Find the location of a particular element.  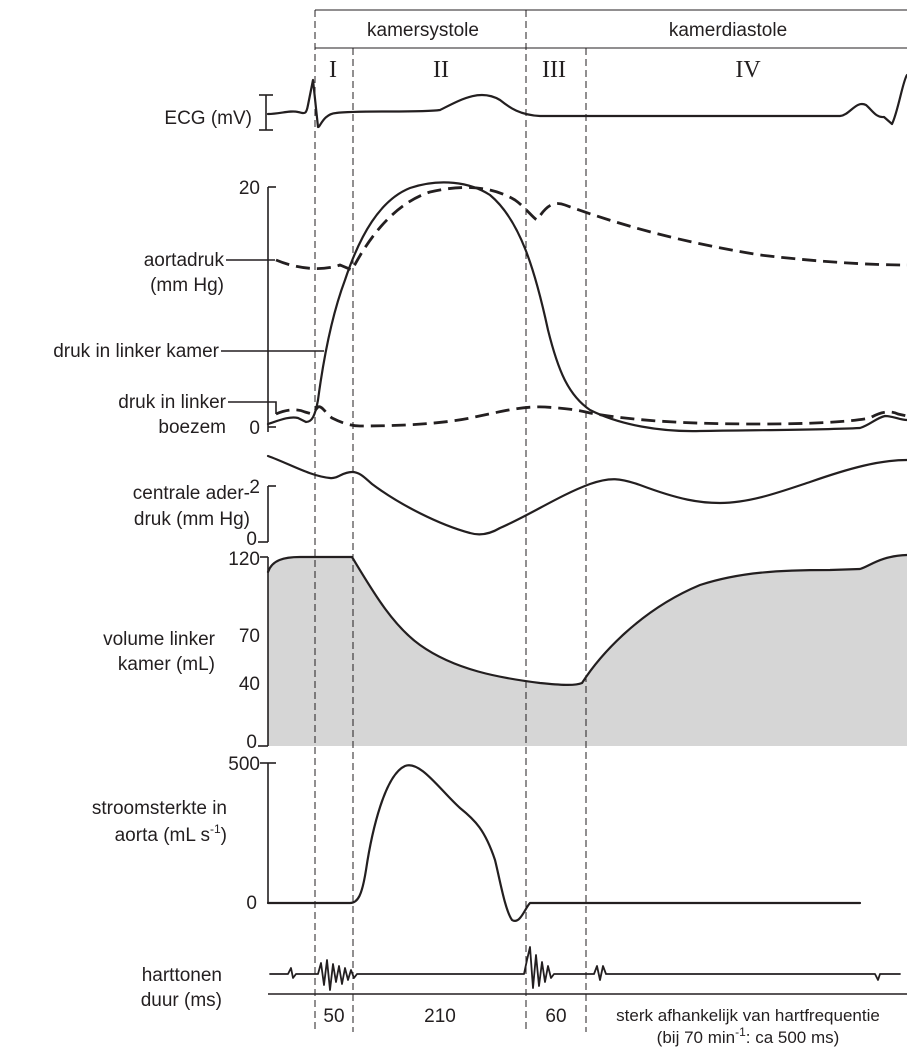

phase-i-label: I is located at coordinates (333, 70).